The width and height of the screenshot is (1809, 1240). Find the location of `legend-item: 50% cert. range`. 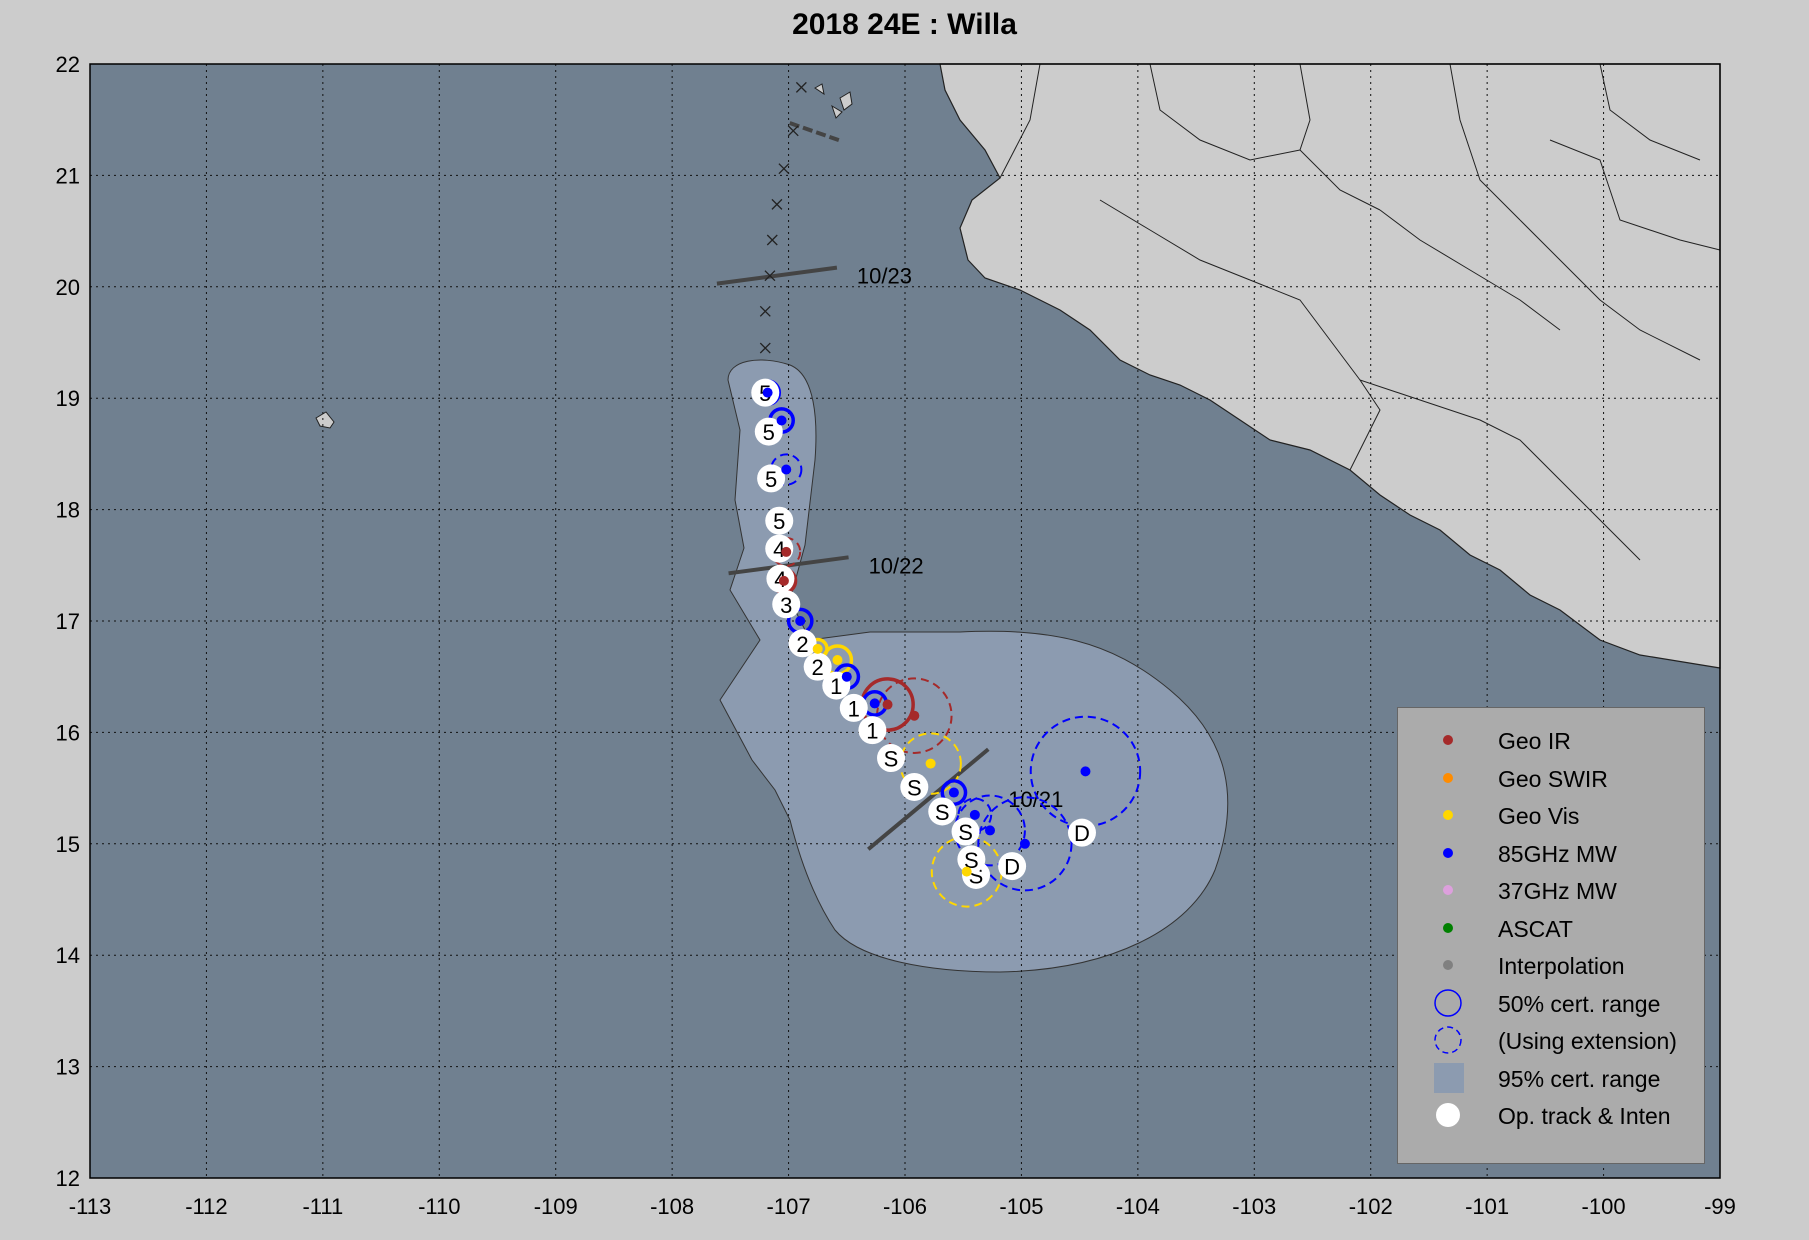

legend-item: 50% cert. range is located at coordinates (1552, 1003).